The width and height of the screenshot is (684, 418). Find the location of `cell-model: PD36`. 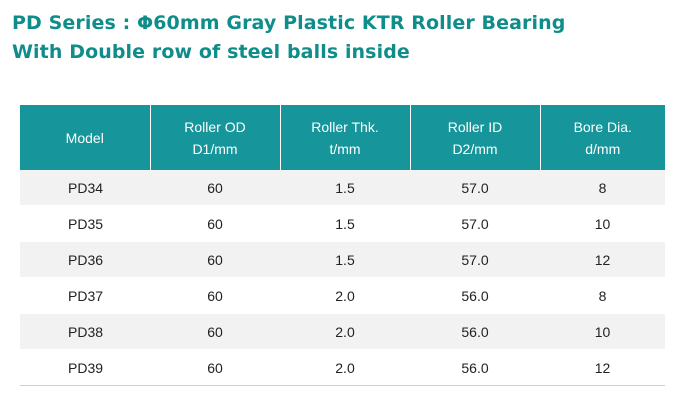

cell-model: PD36 is located at coordinates (85, 259).